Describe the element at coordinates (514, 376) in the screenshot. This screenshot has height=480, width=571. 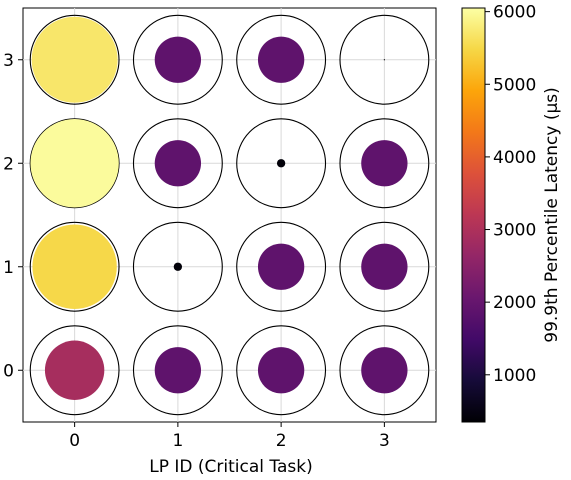
I see `colorbar-tick-label-1000: 1000` at that location.